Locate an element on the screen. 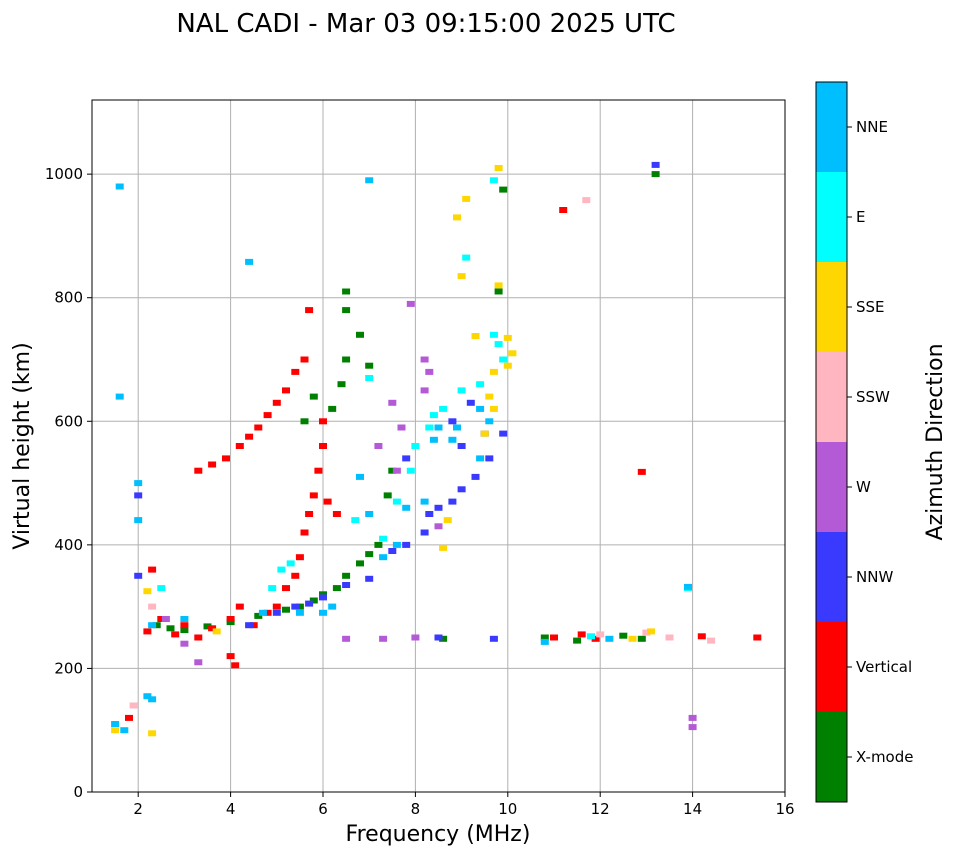 Image resolution: width=958 pixels, height=857 pixels. colorbar-segment-x-mode is located at coordinates (831, 757).